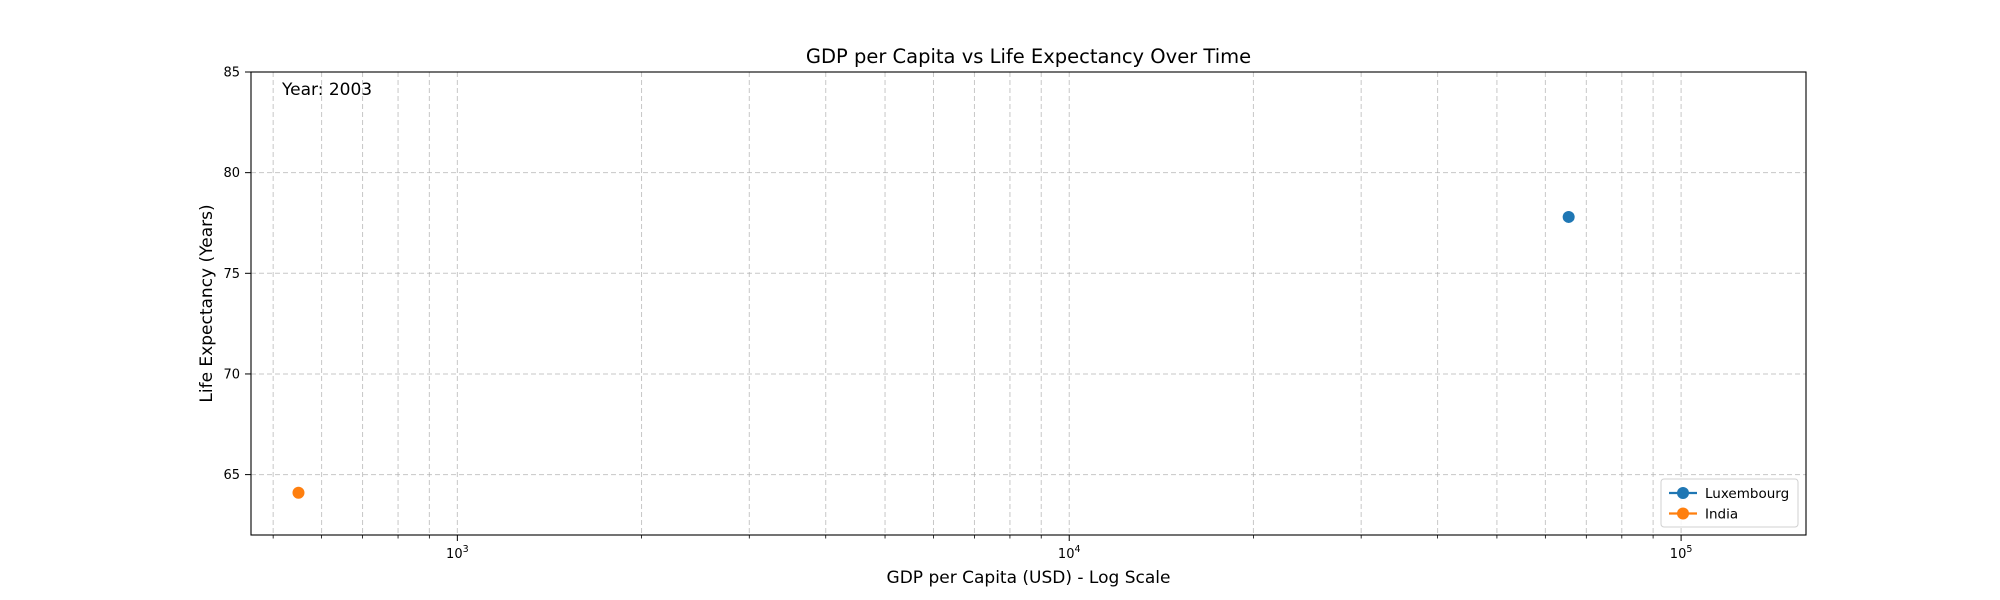 This screenshot has height=600, width=2000. Describe the element at coordinates (457, 553) in the screenshot. I see `x-tick-label: 10³` at that location.